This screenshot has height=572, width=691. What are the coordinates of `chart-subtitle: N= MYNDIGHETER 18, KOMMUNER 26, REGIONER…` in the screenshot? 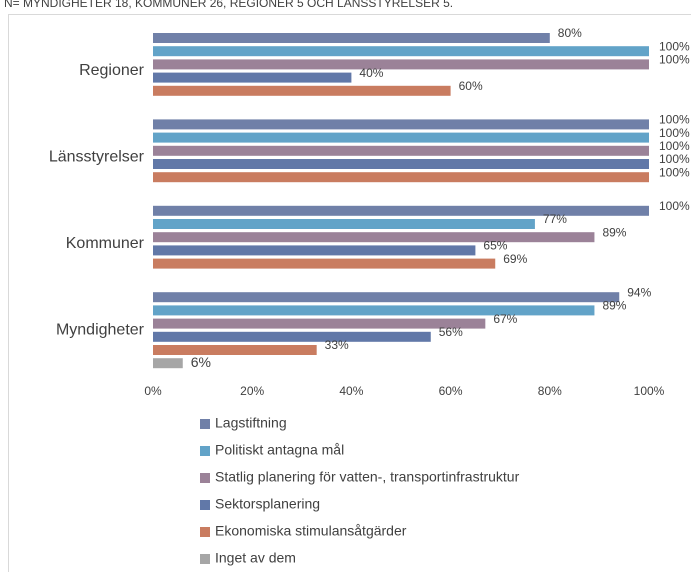 It's located at (228, 5).